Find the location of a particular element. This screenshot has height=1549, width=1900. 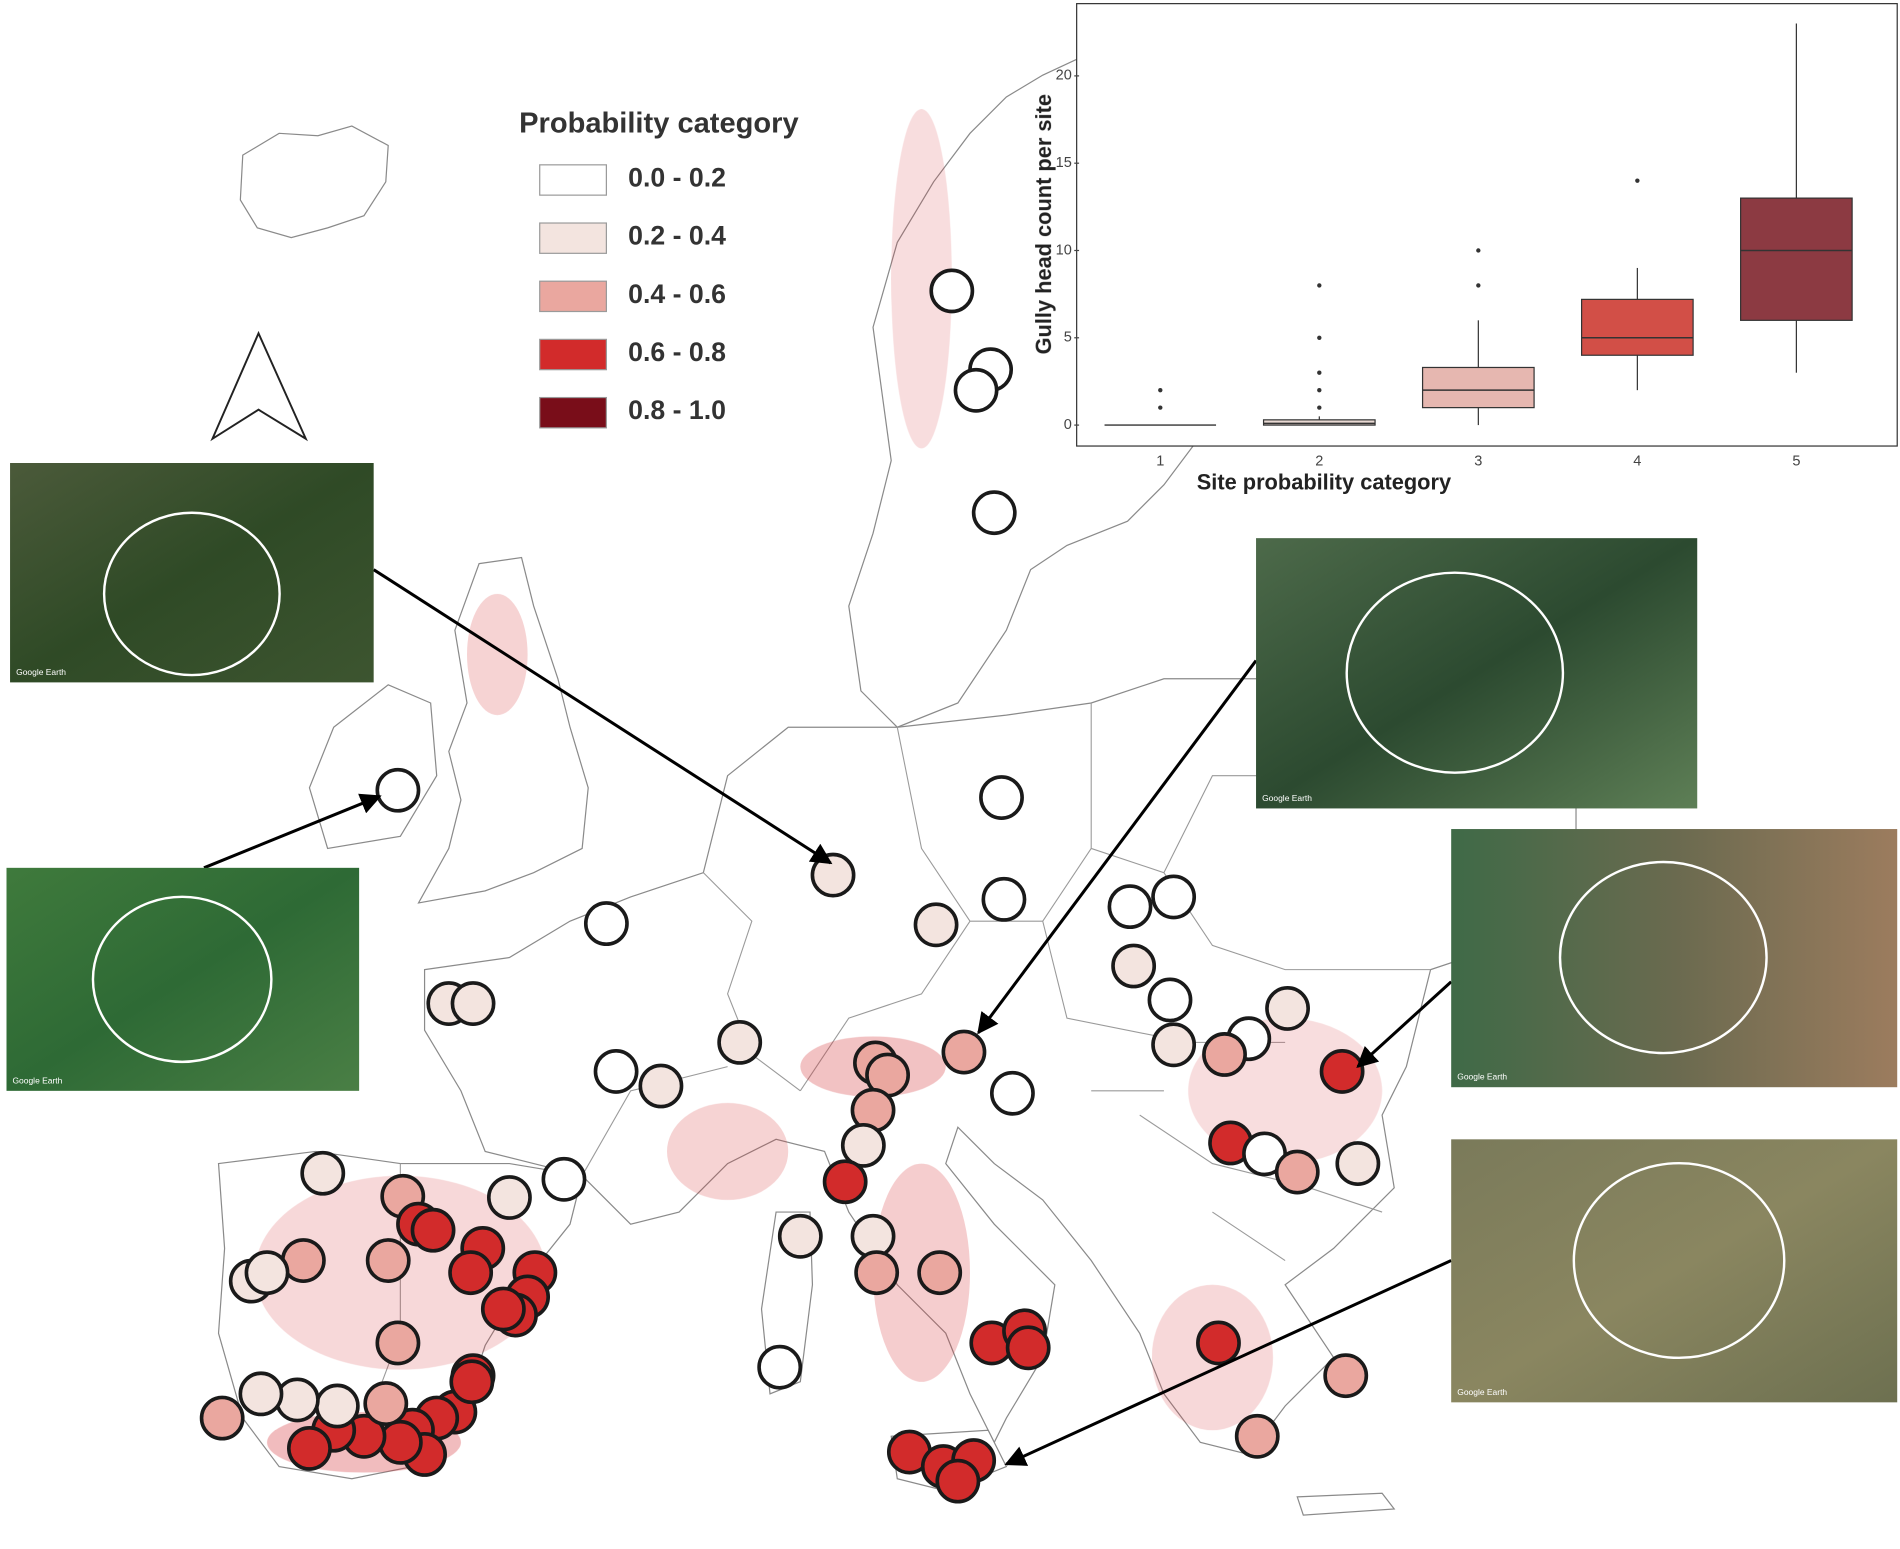

ireland is located at coordinates (373, 767).